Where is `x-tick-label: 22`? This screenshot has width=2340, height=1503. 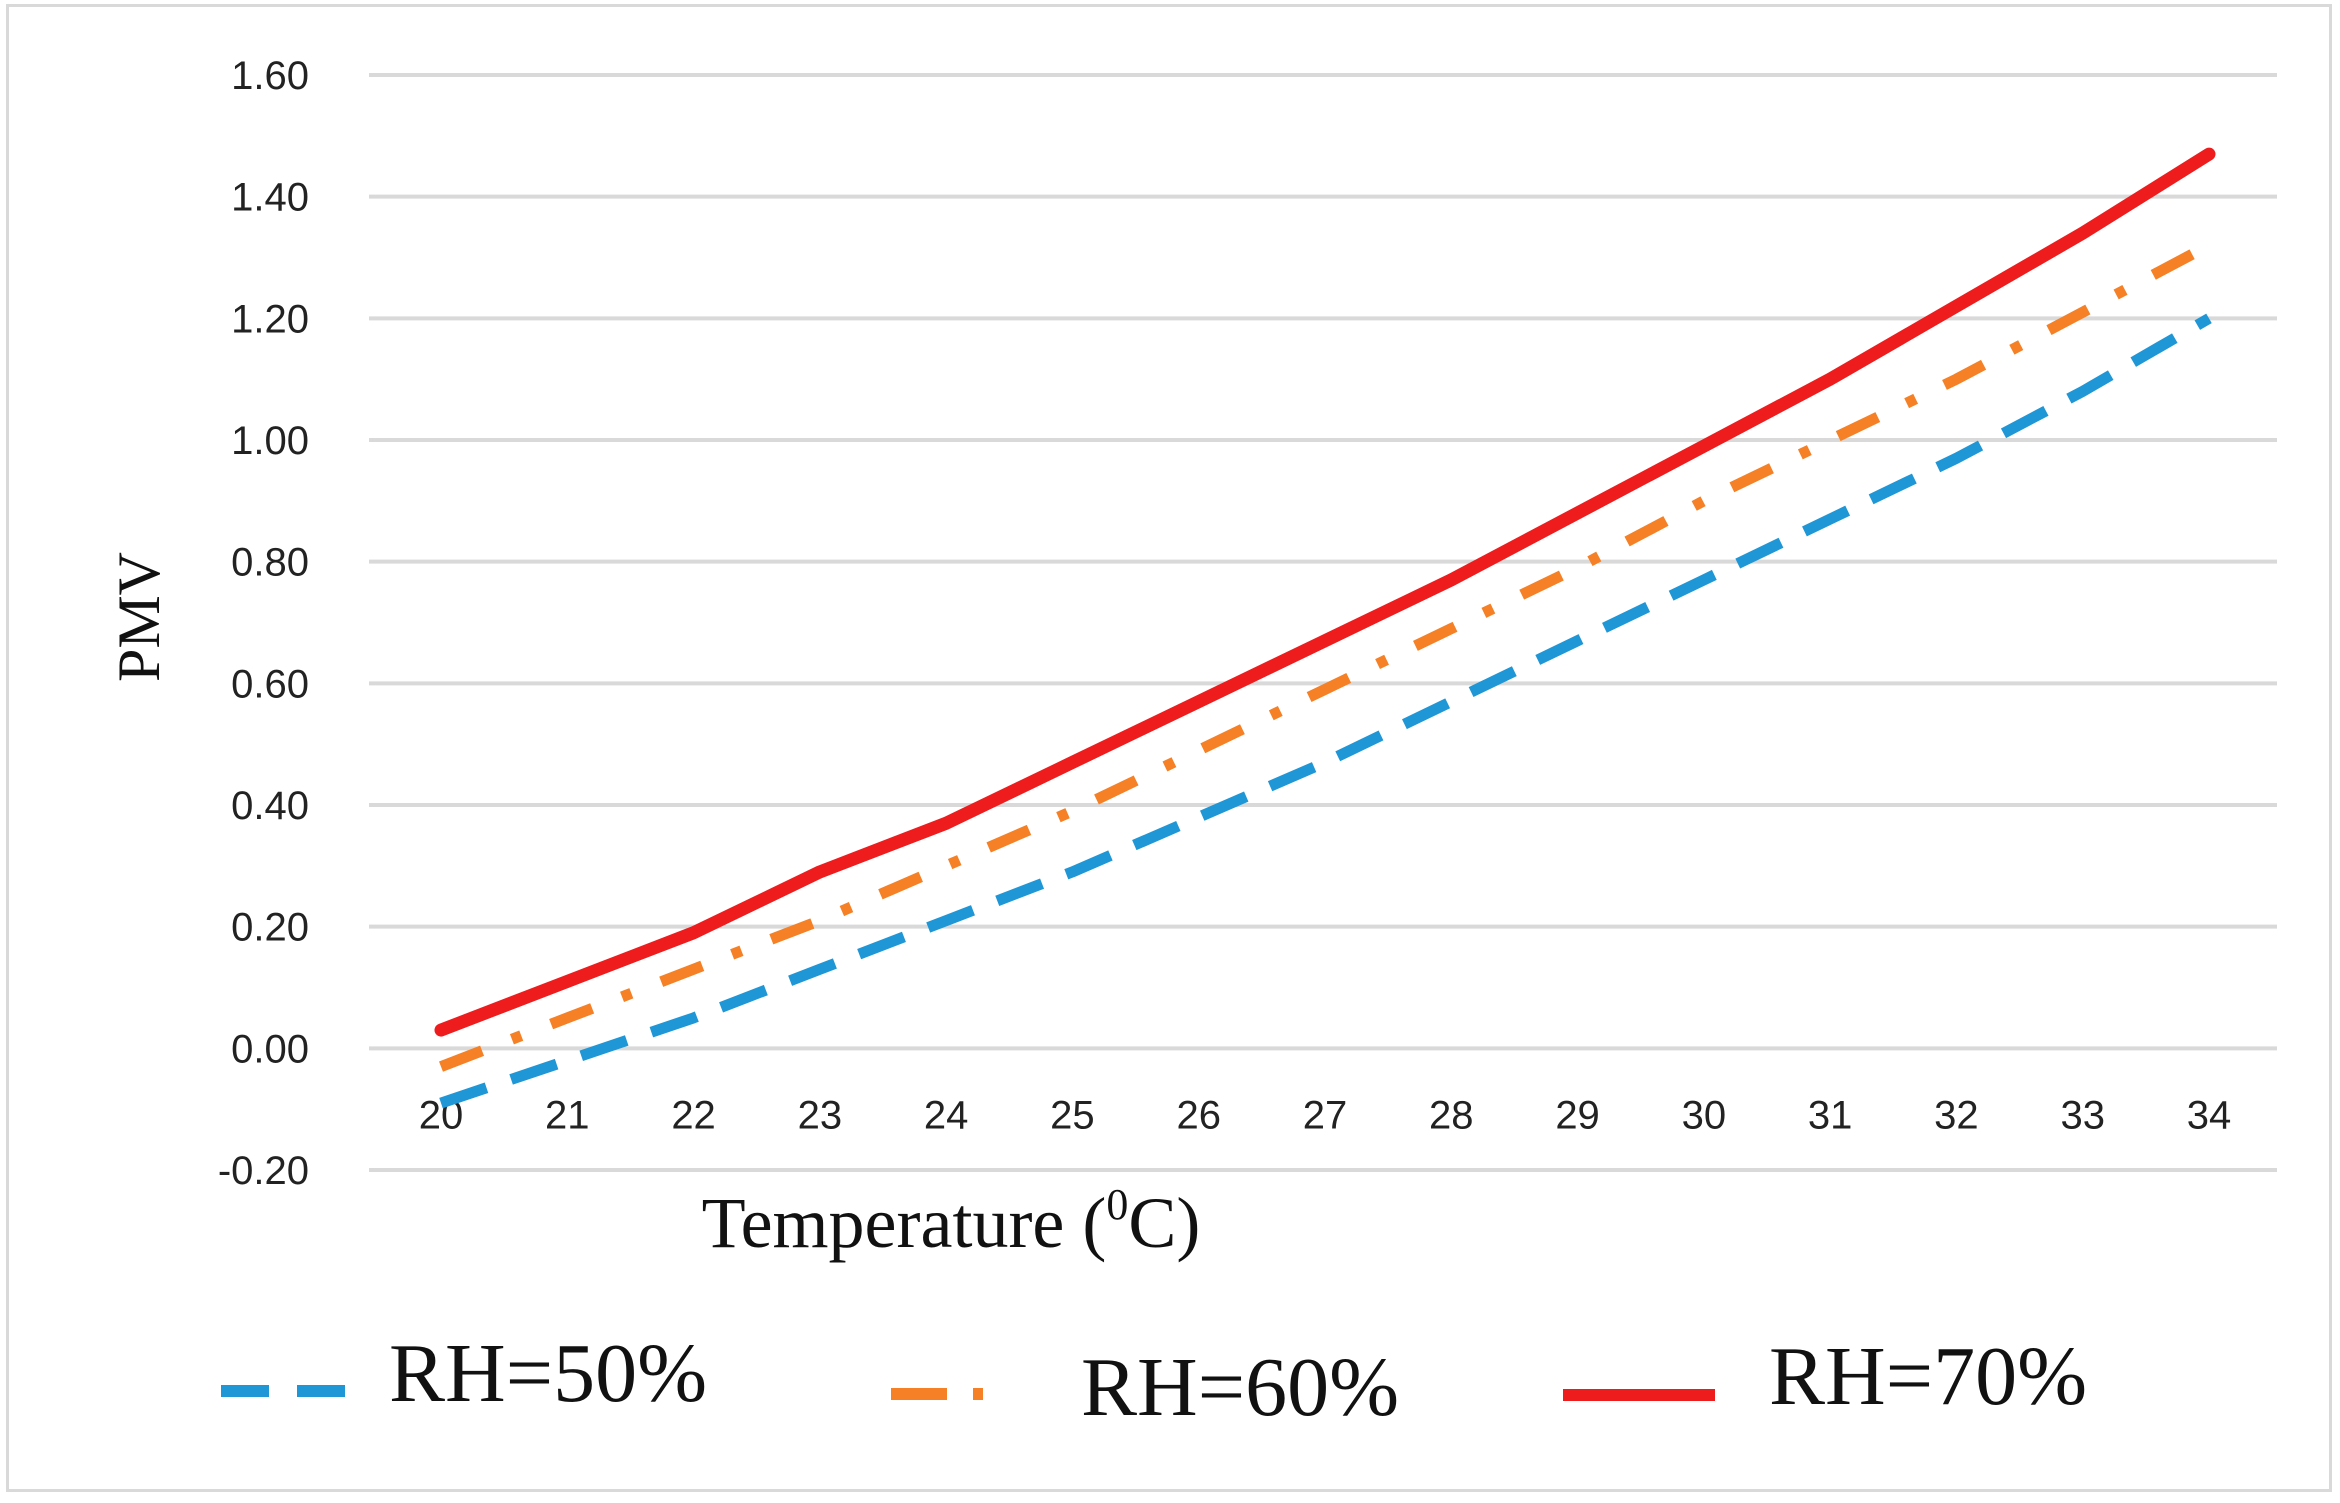
x-tick-label: 22 is located at coordinates (693, 1115).